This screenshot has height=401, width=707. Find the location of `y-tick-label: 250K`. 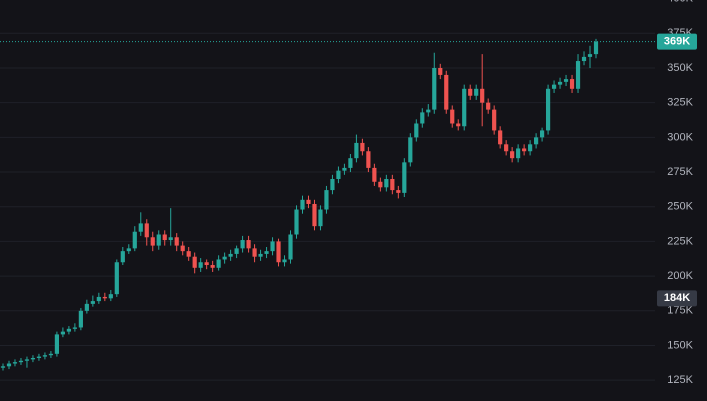

y-tick-label: 250K is located at coordinates (680, 207).